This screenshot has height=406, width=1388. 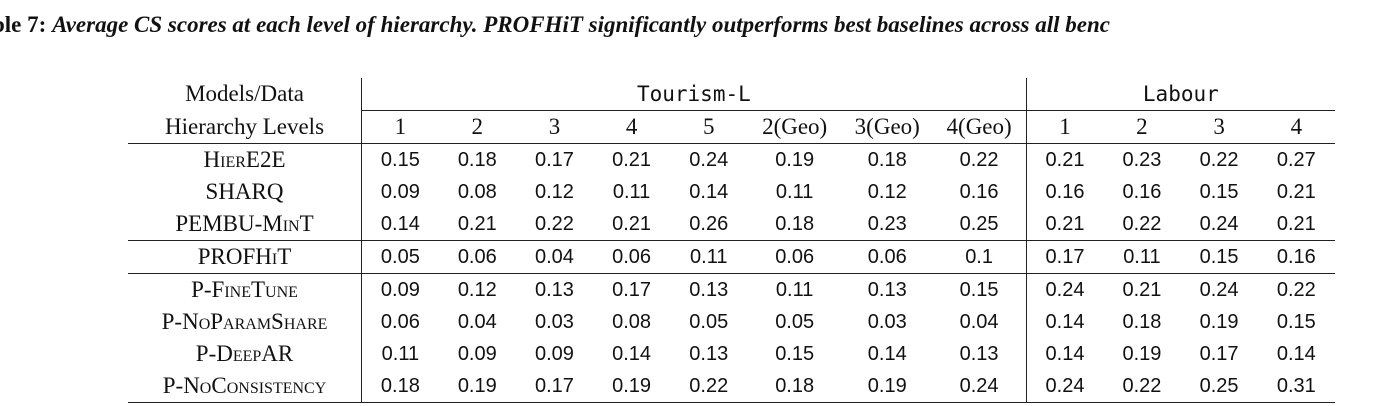 I want to click on corner-label: Models/Data, so click(x=245, y=94).